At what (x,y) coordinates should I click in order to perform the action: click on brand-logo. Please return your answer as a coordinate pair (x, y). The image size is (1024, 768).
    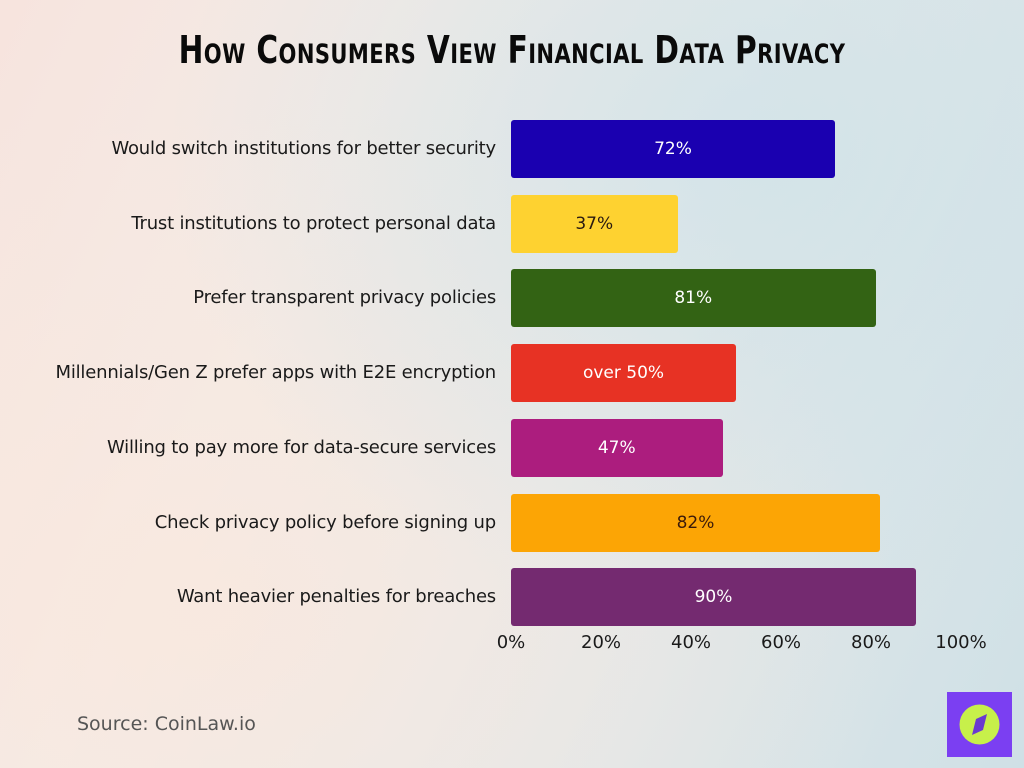
    Looking at the image, I should click on (979, 724).